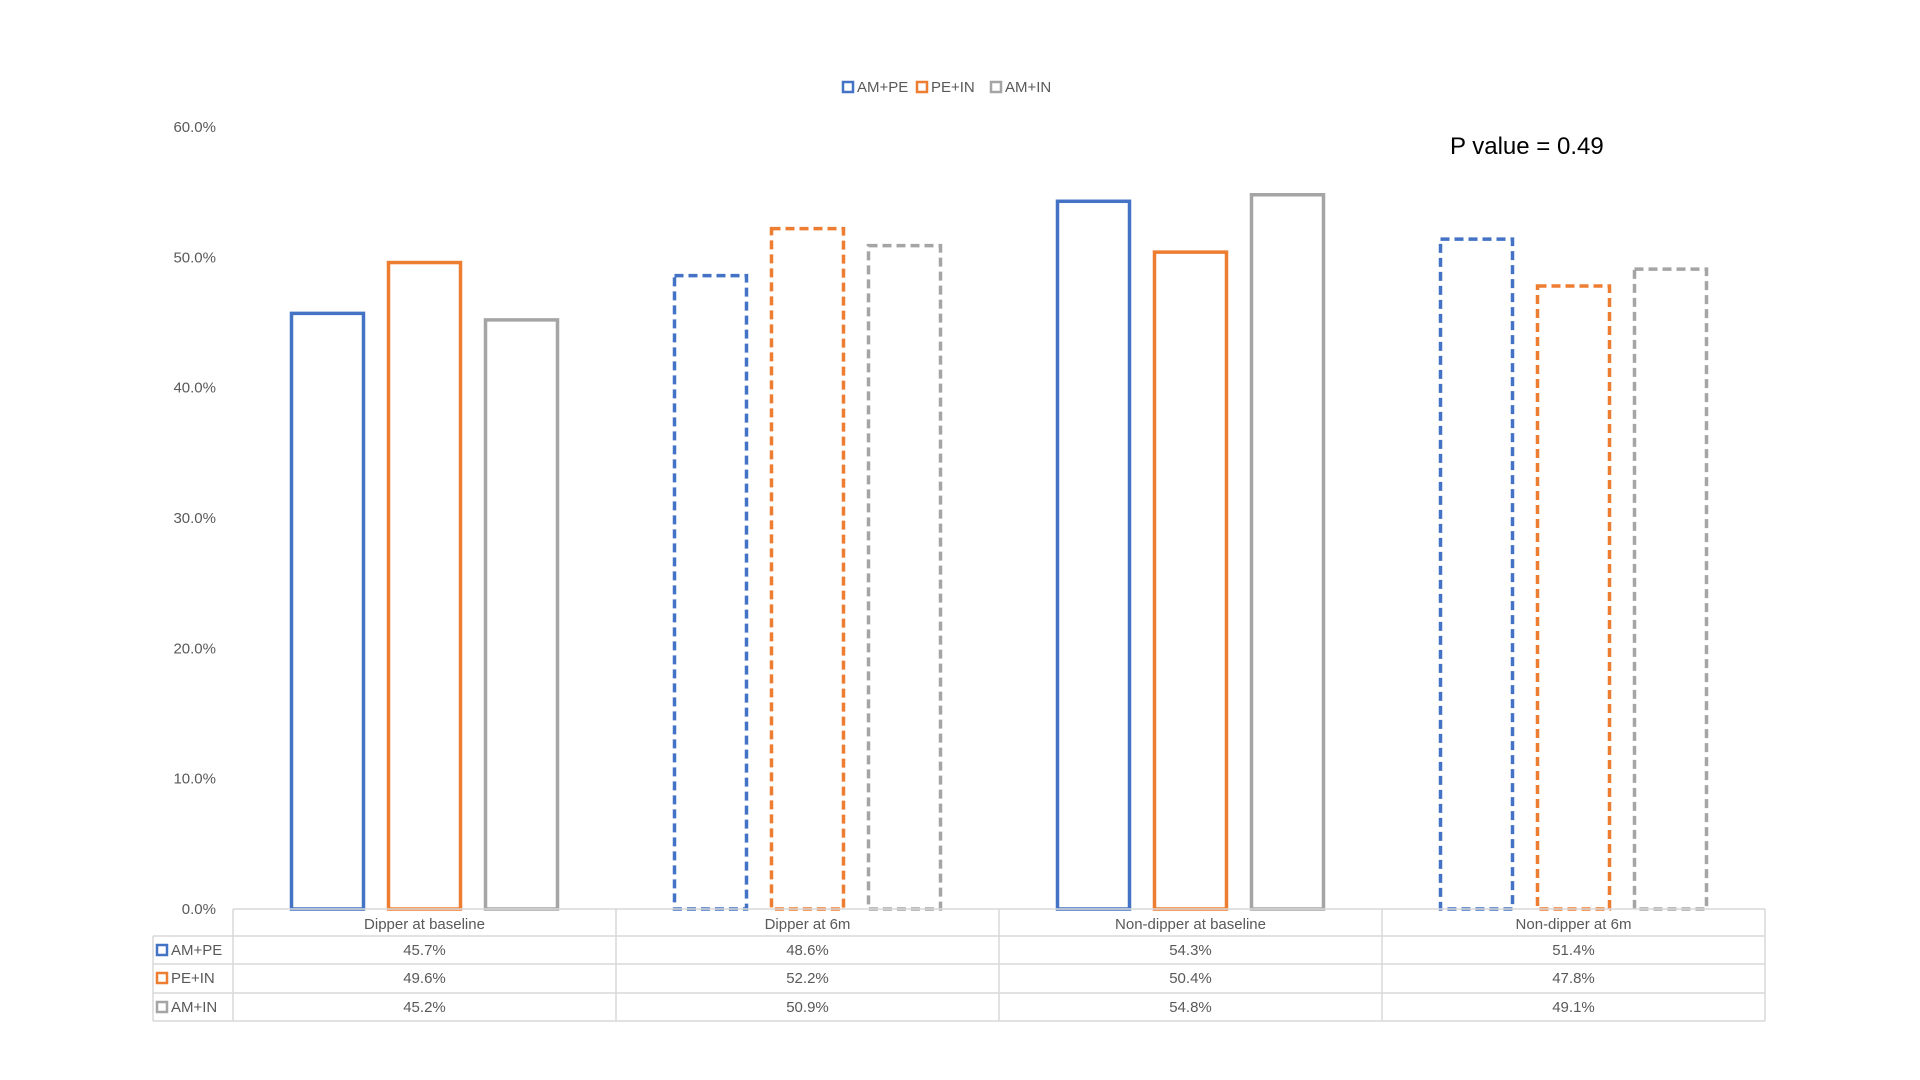 The width and height of the screenshot is (1920, 1080). I want to click on y-tick-label: 20.0%, so click(194, 648).